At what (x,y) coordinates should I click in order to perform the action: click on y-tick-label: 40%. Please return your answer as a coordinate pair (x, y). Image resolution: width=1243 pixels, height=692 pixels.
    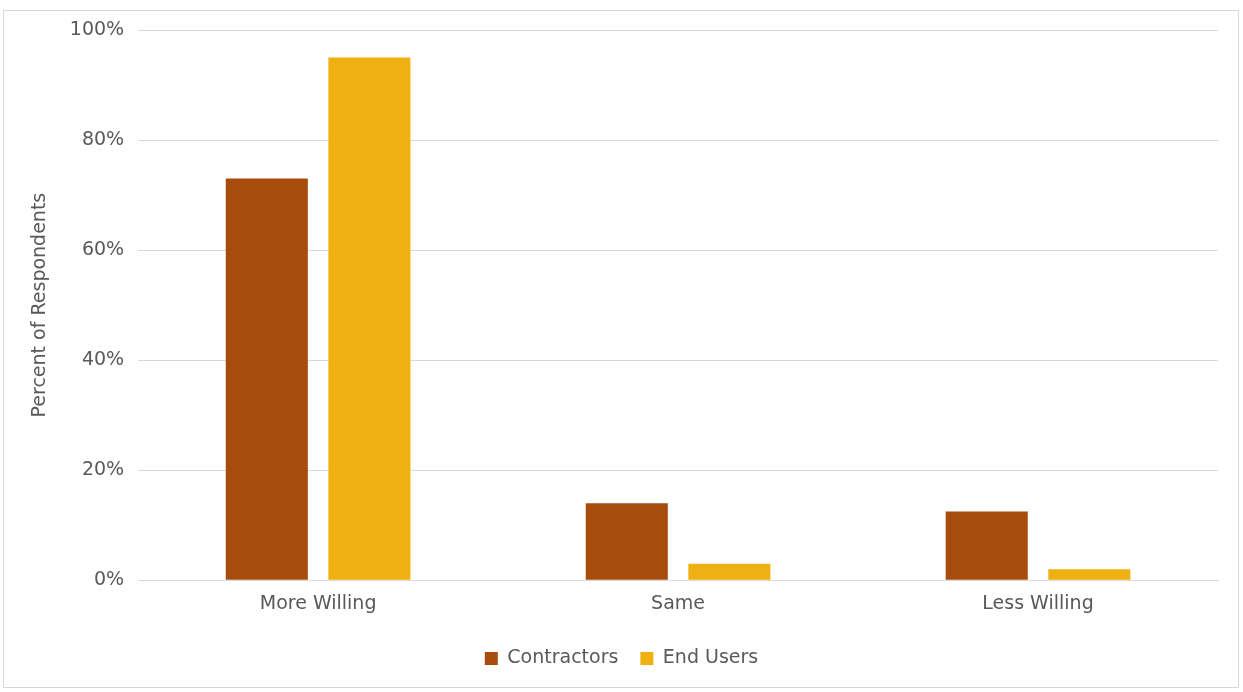
    Looking at the image, I should click on (103, 358).